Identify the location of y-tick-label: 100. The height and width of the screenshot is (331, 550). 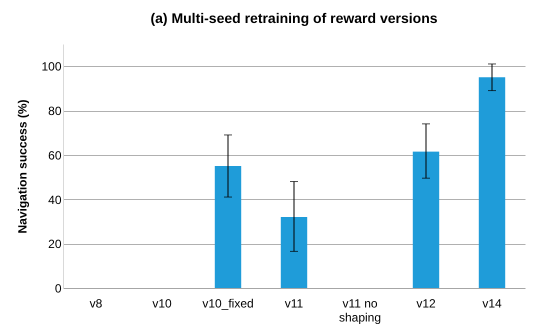
(51, 67).